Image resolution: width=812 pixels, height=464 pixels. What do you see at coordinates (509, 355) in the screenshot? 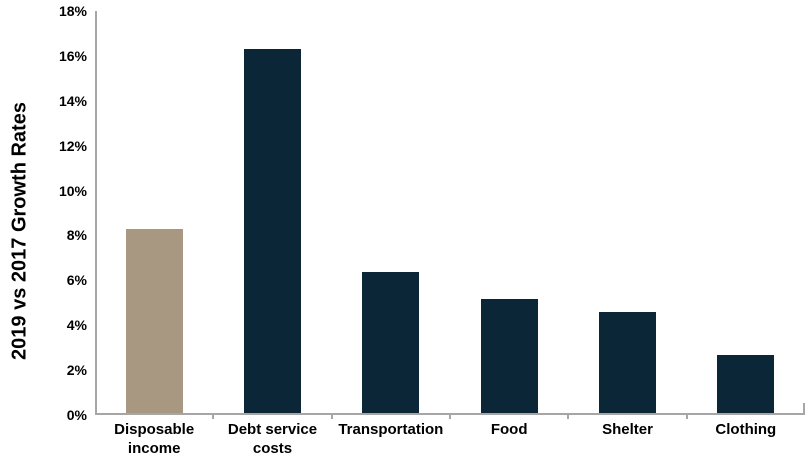
I see `bar-food` at bounding box center [509, 355].